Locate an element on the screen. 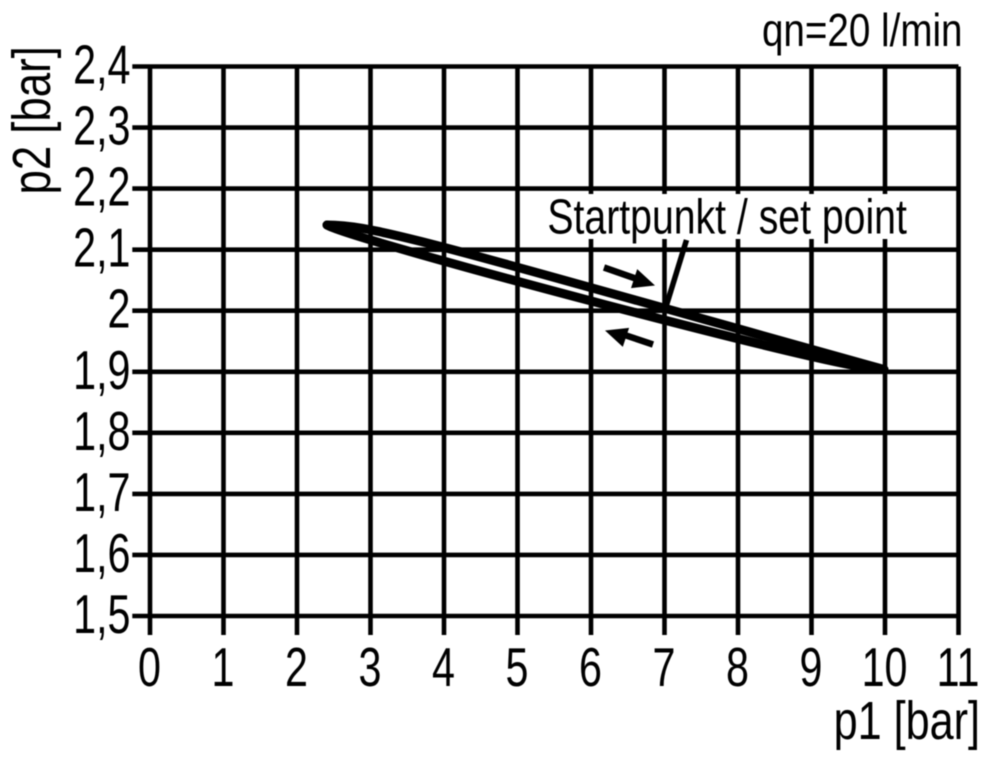  svg-text: 1,5 is located at coordinates (101, 614).